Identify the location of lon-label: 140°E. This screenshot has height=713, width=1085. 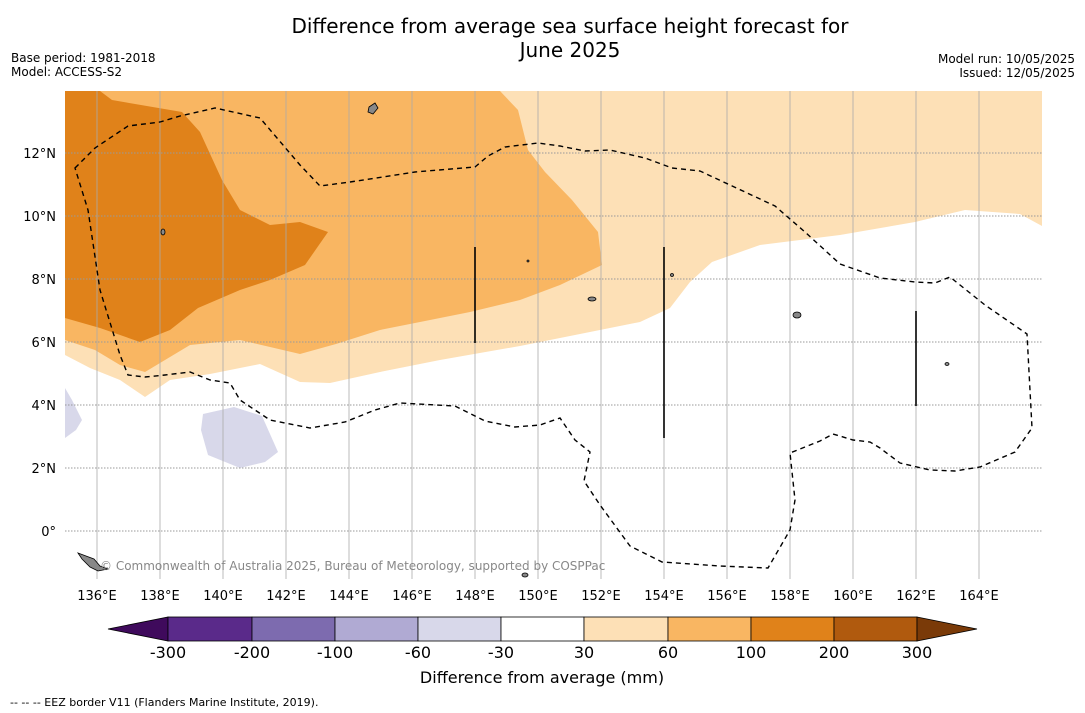
(223, 596).